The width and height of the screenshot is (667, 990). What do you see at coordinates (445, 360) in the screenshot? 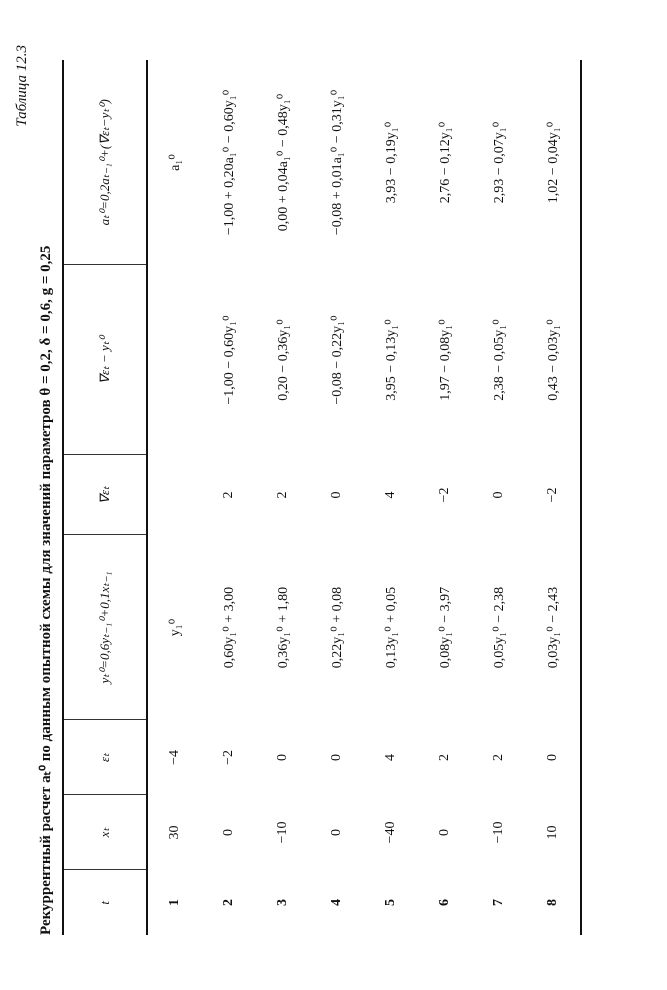
I see `table-cell: 1,97 − 0,08y₁⁰` at bounding box center [445, 360].